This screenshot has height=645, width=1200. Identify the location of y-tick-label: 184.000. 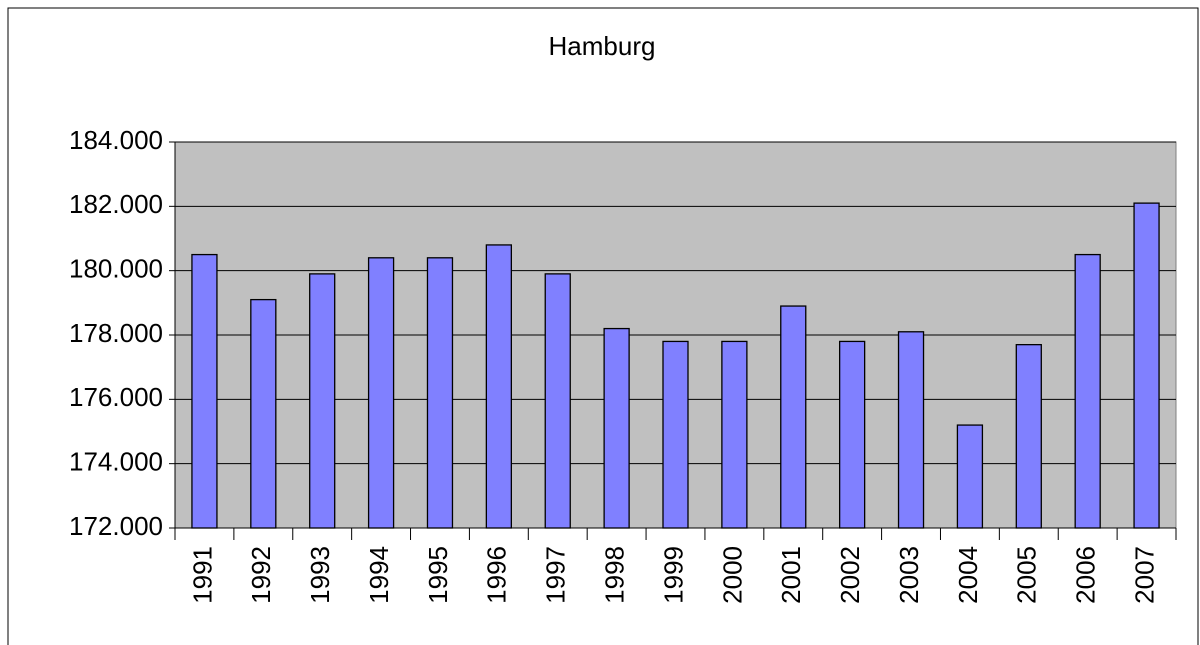
(116, 140).